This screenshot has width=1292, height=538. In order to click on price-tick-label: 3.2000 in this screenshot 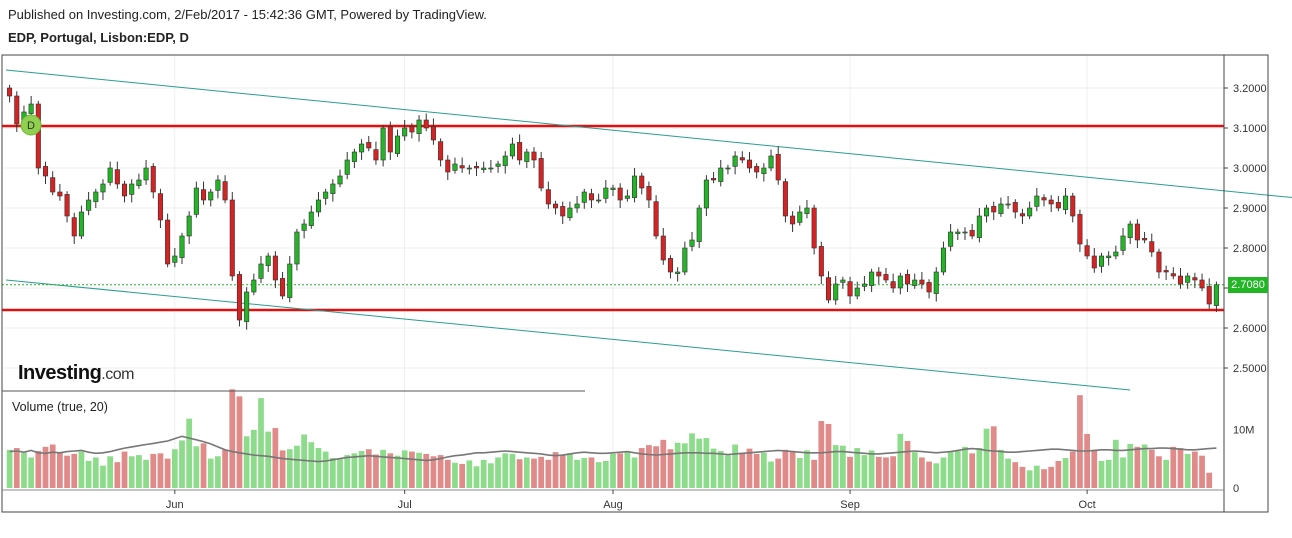, I will do `click(1250, 89)`.